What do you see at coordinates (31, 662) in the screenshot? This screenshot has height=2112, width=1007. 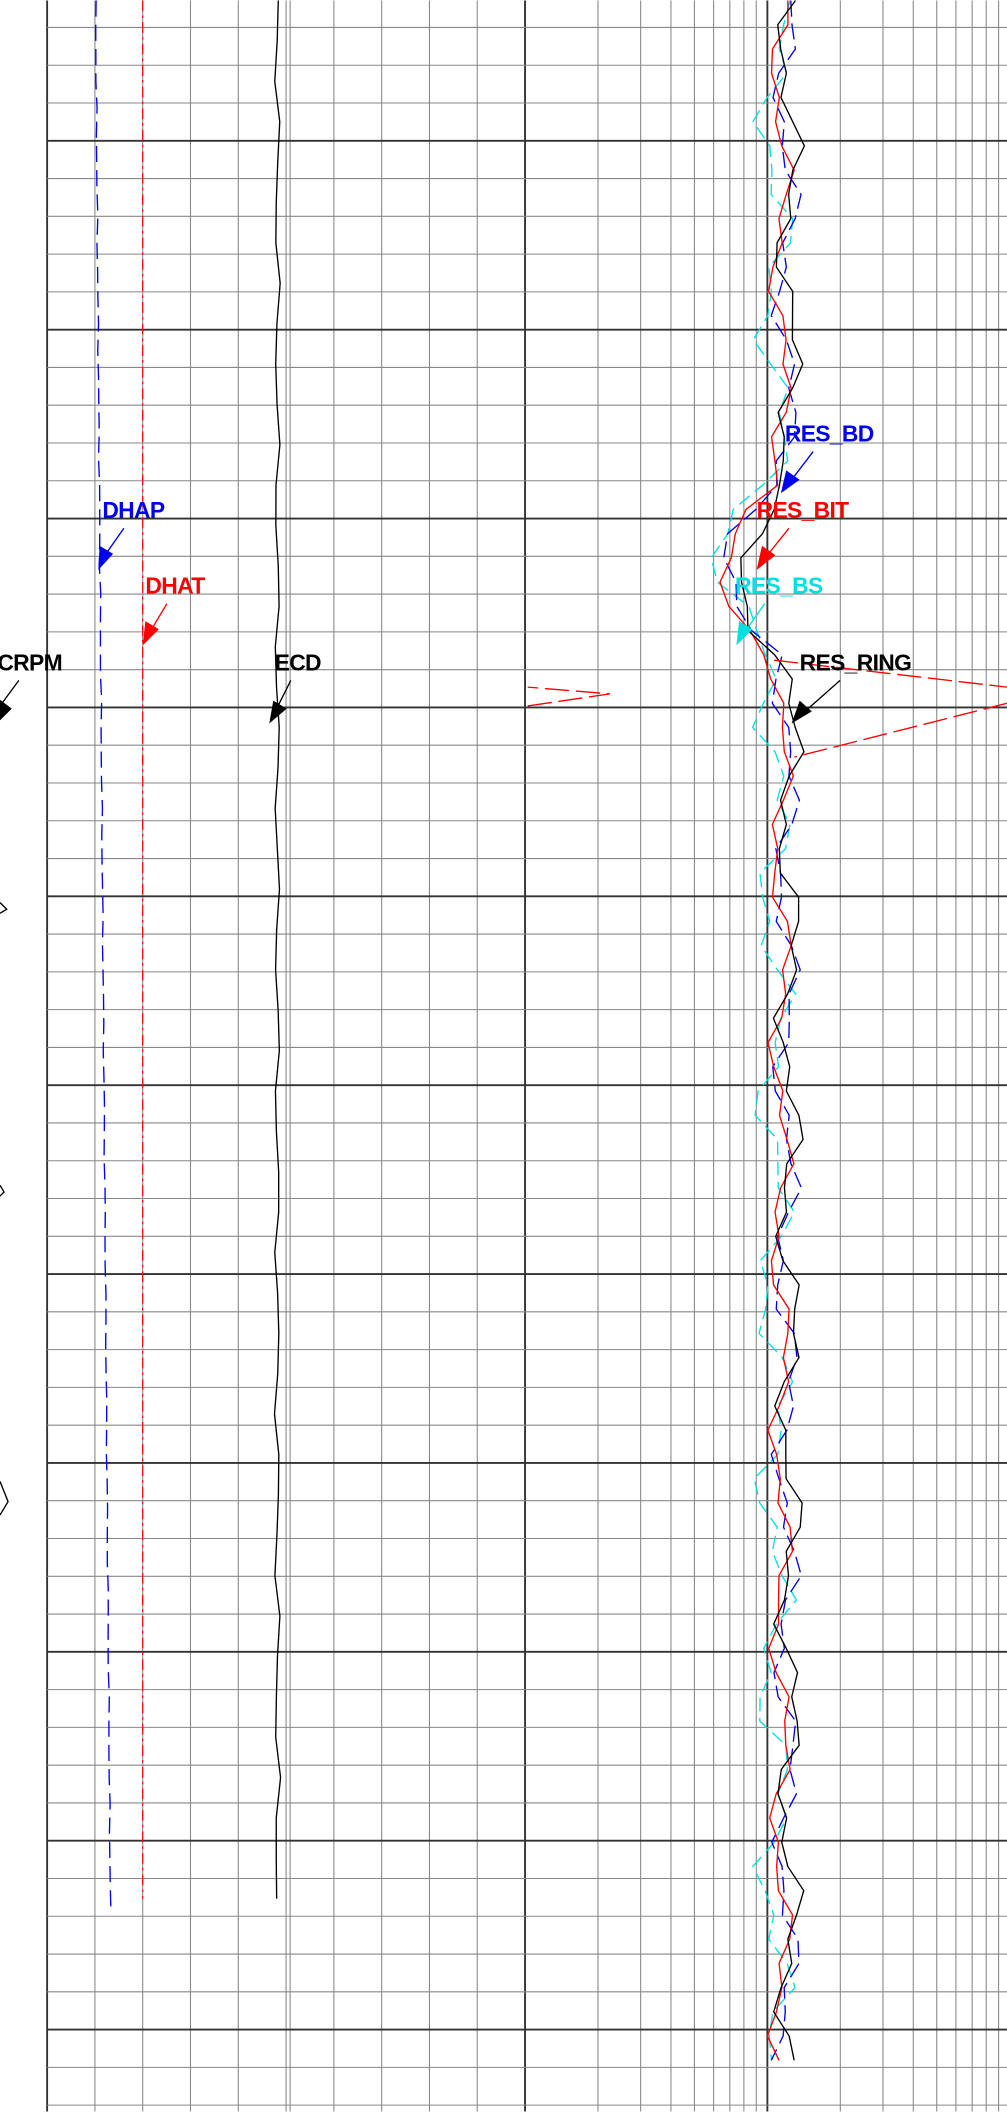 I see `curve-label: CRPM` at bounding box center [31, 662].